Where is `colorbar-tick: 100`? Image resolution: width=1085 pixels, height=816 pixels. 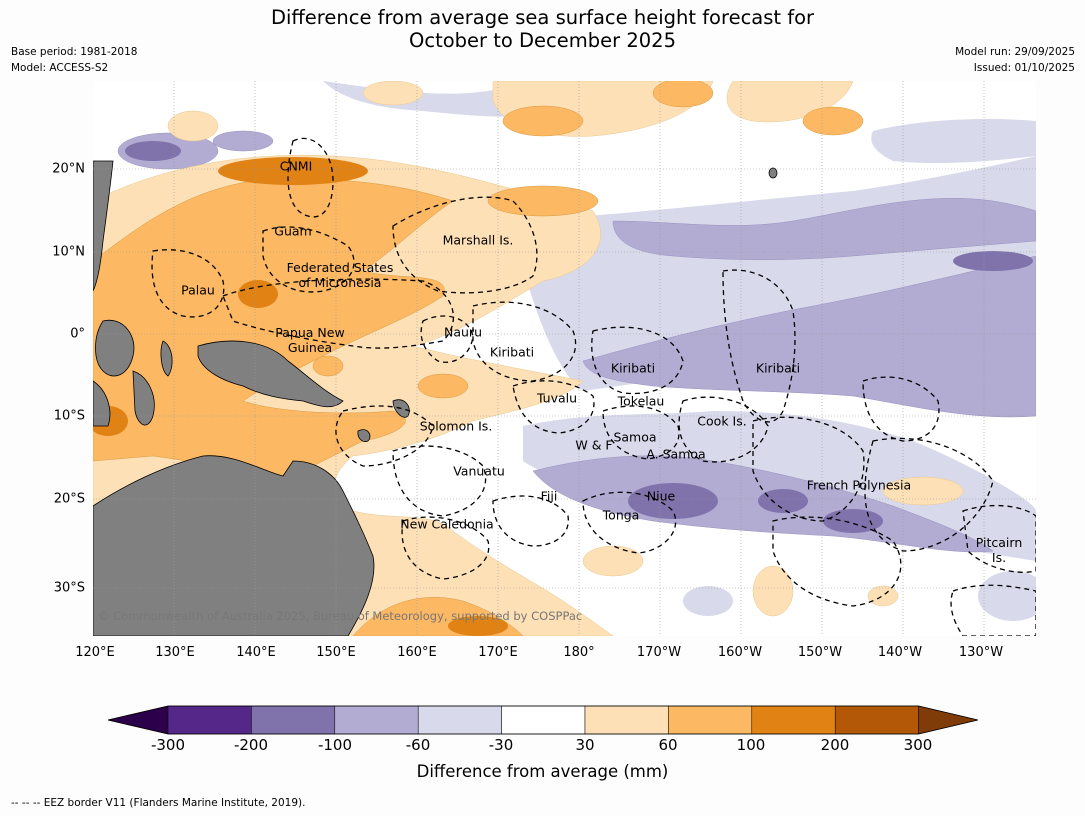 colorbar-tick: 100 is located at coordinates (751, 745).